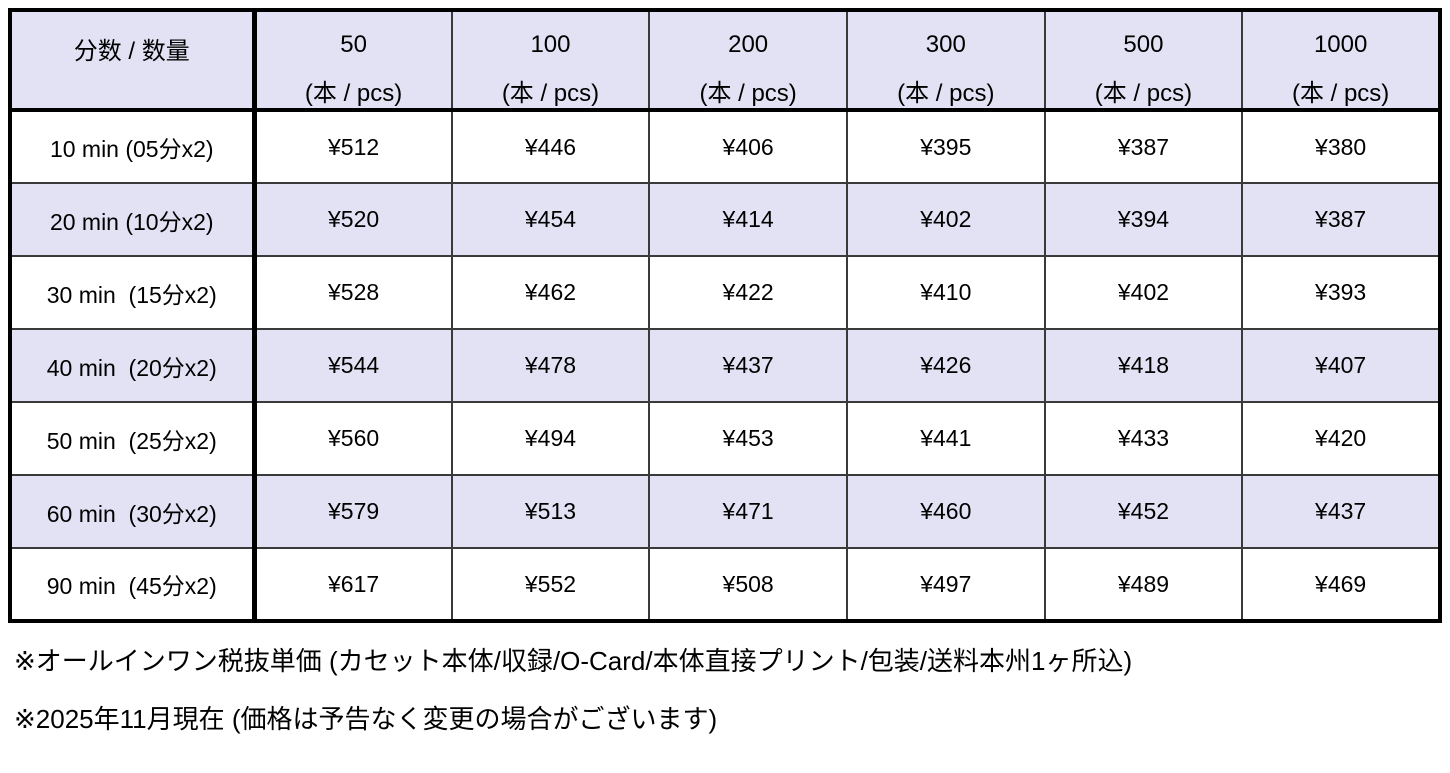 The height and width of the screenshot is (773, 1450). I want to click on price-cell: ¥471, so click(748, 511).